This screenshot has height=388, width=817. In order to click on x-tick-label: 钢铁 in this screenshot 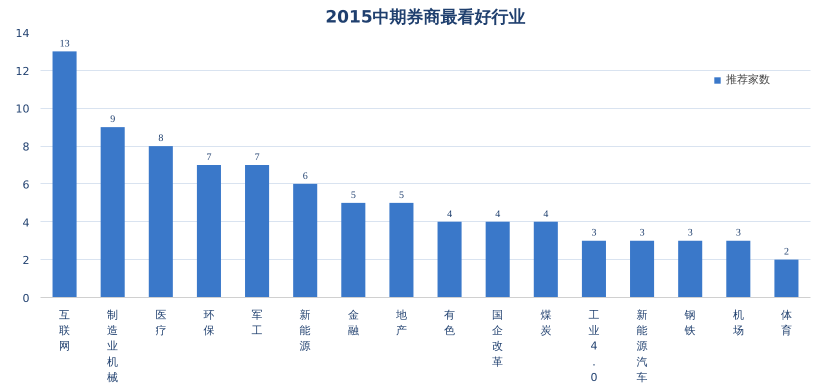, I will do `click(690, 323)`.